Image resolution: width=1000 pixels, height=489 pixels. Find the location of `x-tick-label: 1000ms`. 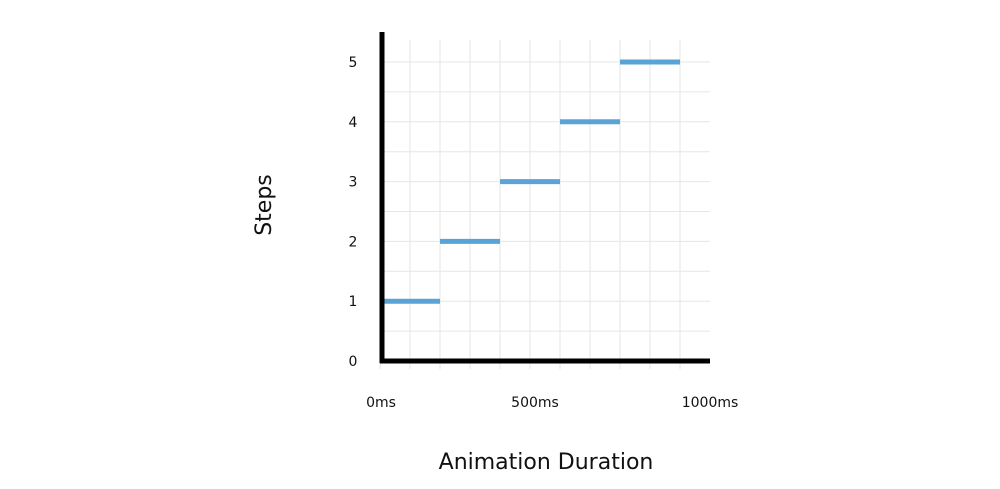

x-tick-label: 1000ms is located at coordinates (710, 403).